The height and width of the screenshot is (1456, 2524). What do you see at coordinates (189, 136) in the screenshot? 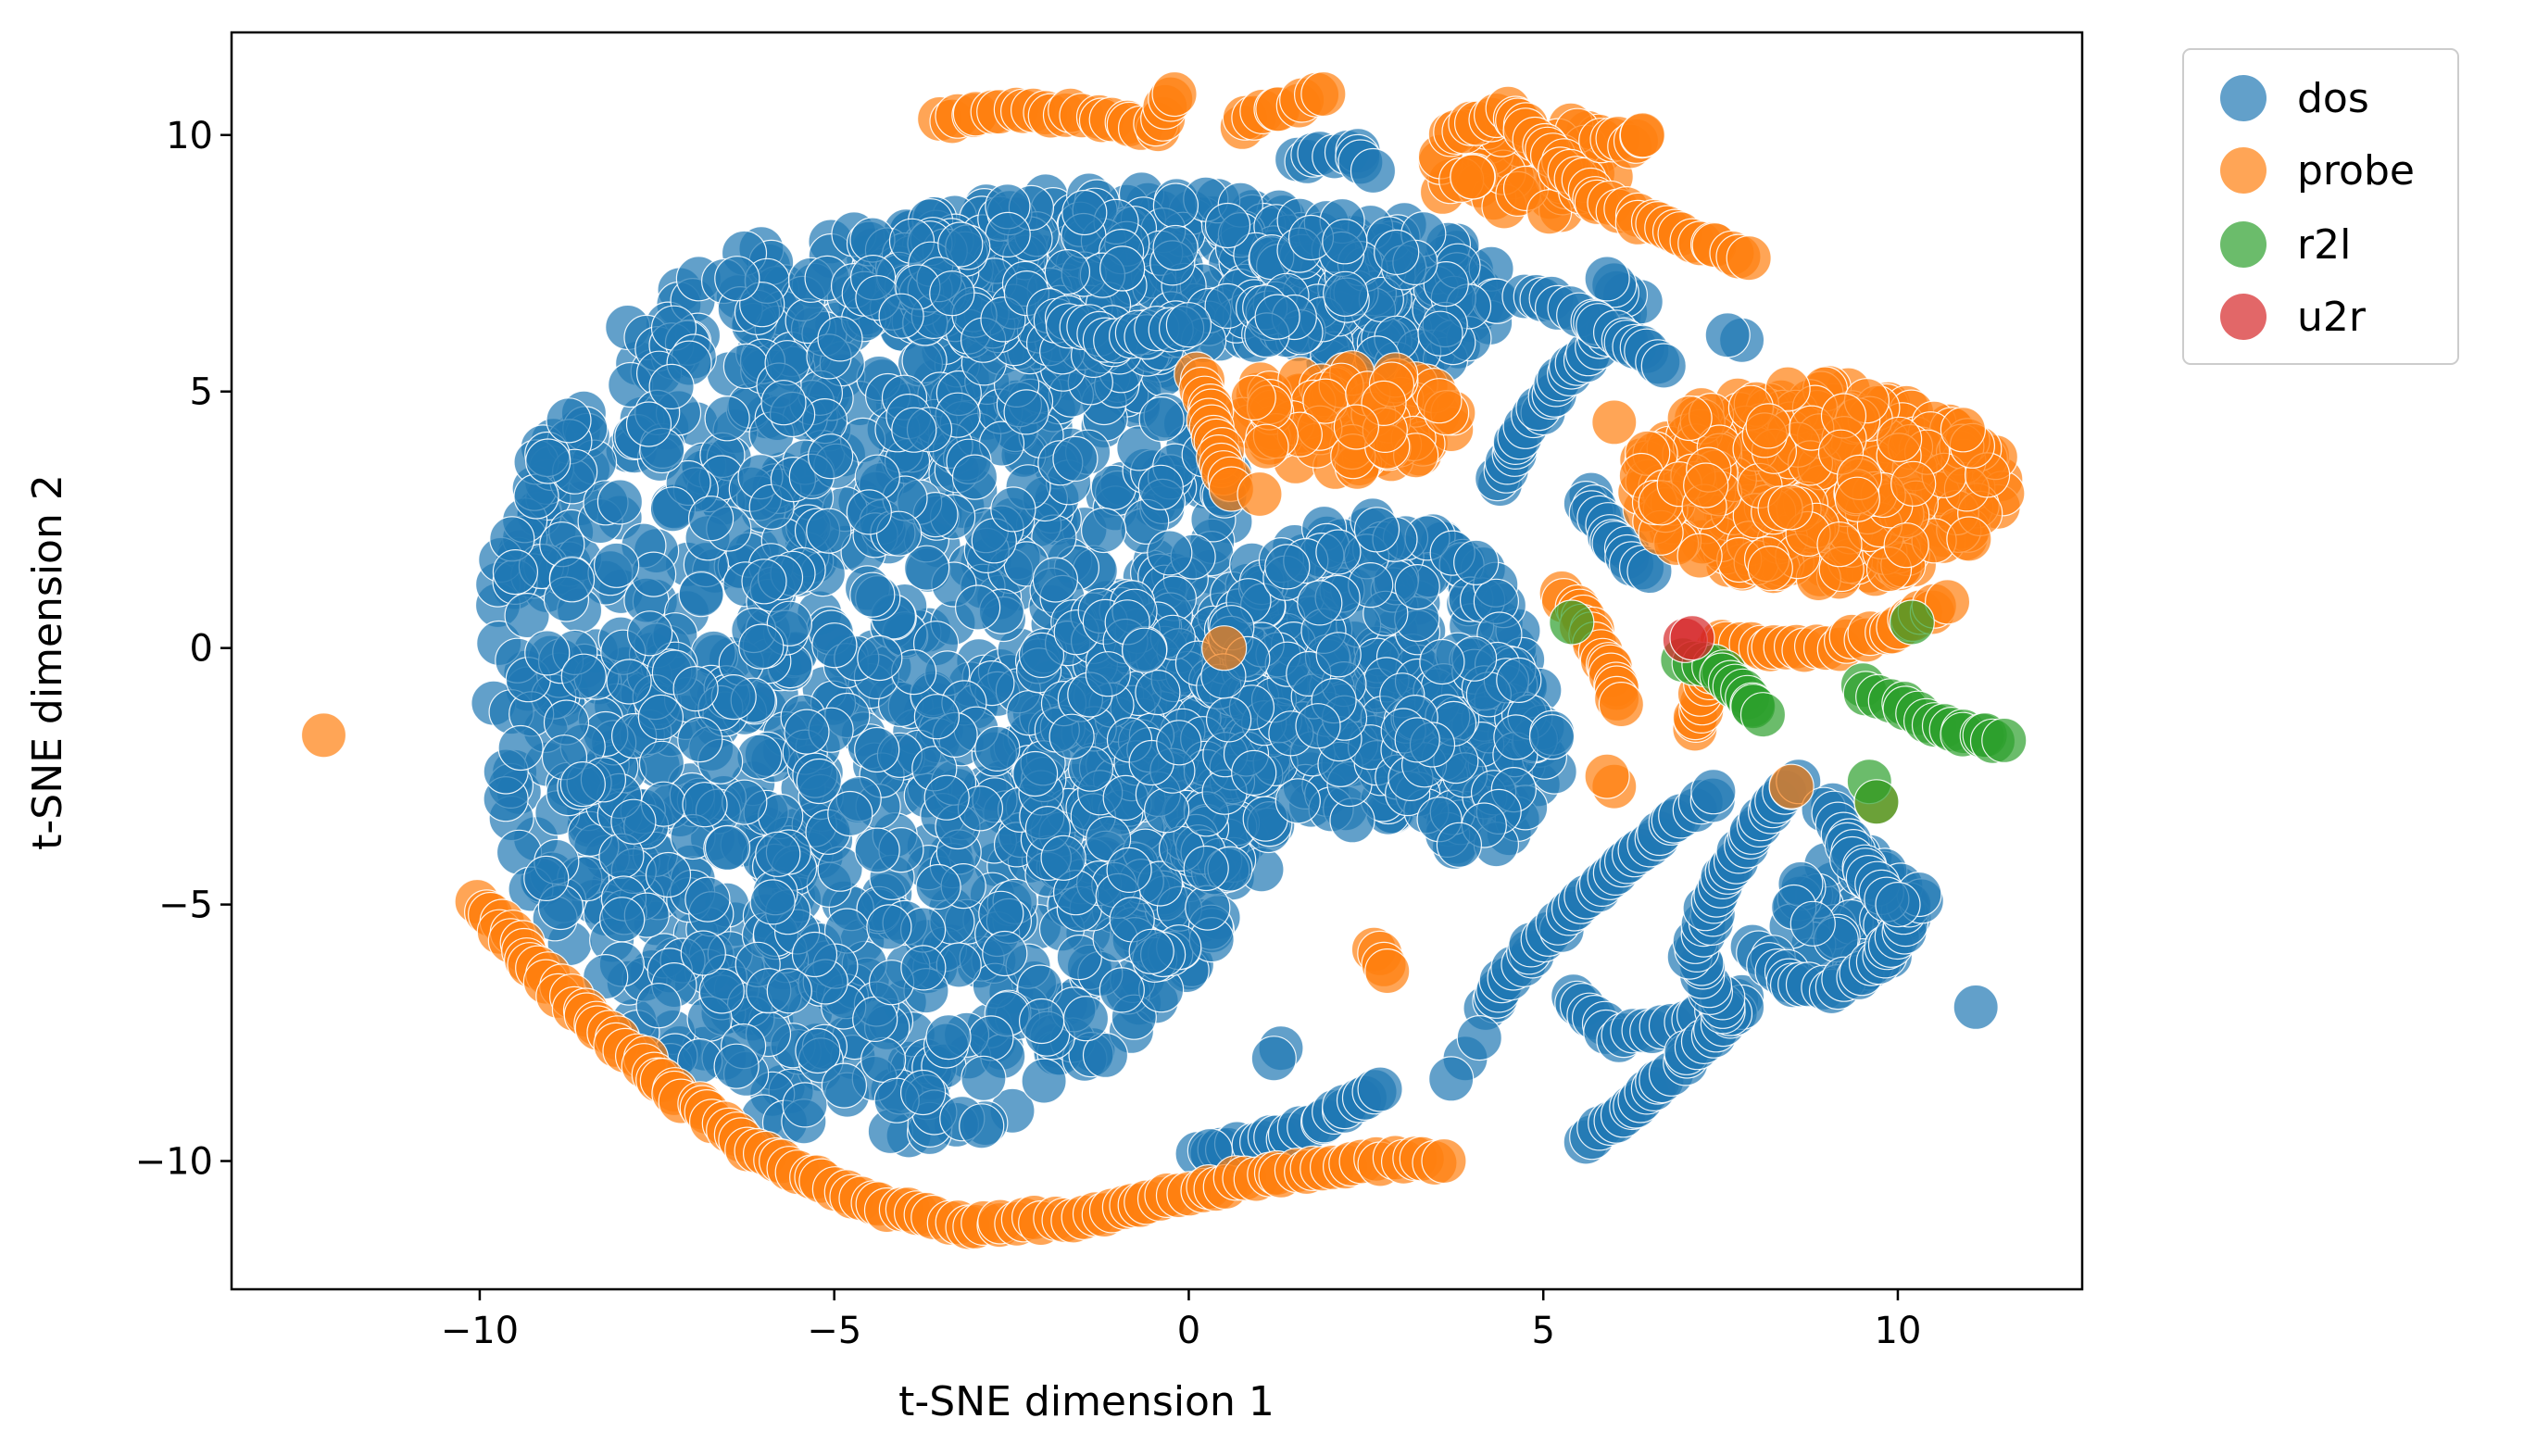
I see `y-tick-label: 10` at bounding box center [189, 136].